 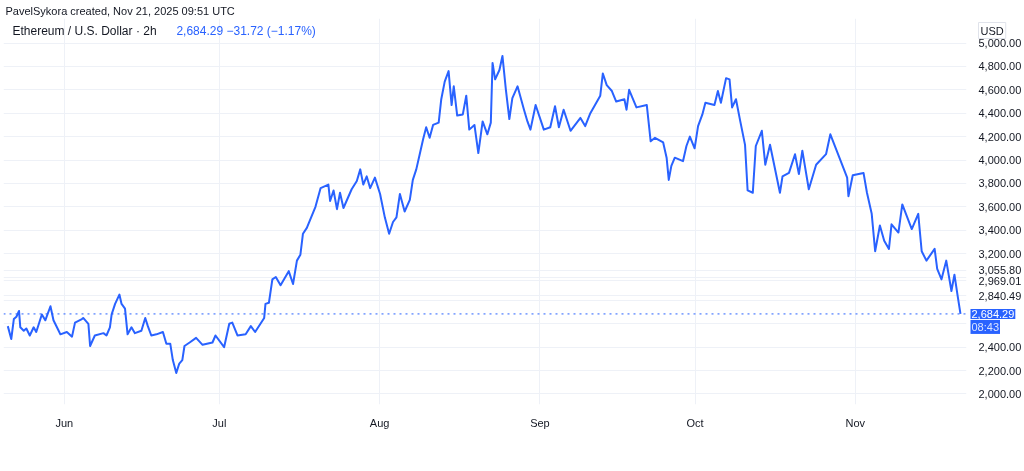 What do you see at coordinates (1000, 136) in the screenshot?
I see `y-tick-label: 4,200.00` at bounding box center [1000, 136].